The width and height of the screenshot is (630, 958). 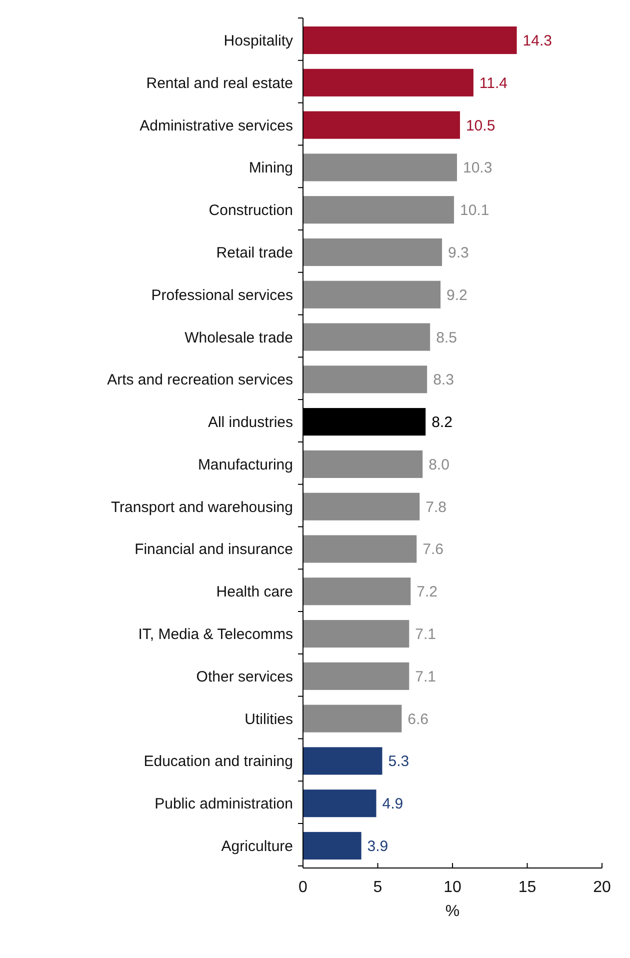 What do you see at coordinates (216, 125) in the screenshot?
I see `y-tick-label: Administrative services` at bounding box center [216, 125].